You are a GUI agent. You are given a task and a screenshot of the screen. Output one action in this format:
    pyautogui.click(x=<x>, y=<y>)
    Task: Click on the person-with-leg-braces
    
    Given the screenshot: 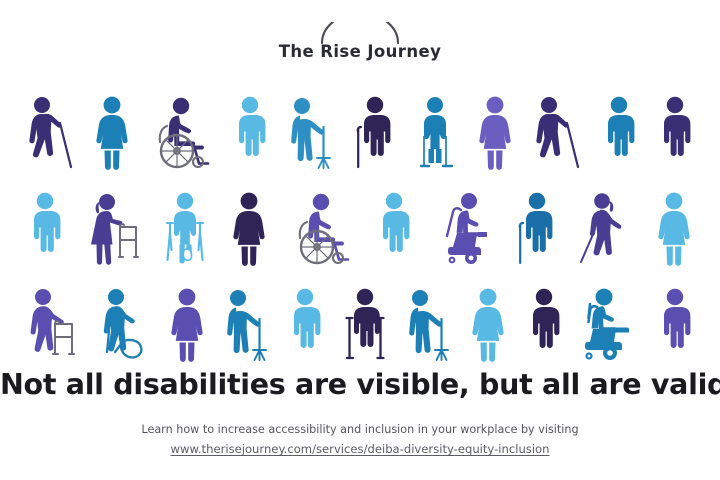 What is the action you would take?
    pyautogui.click(x=435, y=122)
    